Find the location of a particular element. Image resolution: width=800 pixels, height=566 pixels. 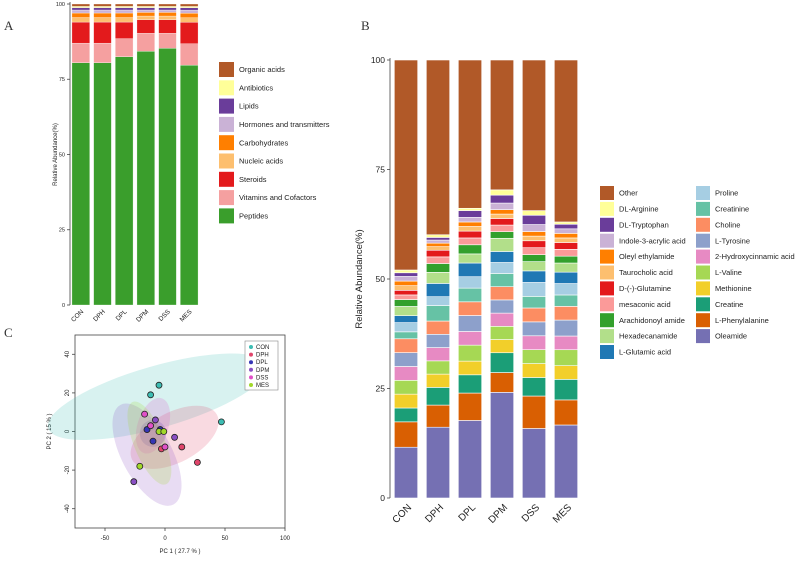

x-axis-title: PC 1 ( 27.7 % ) is located at coordinates (179, 552).